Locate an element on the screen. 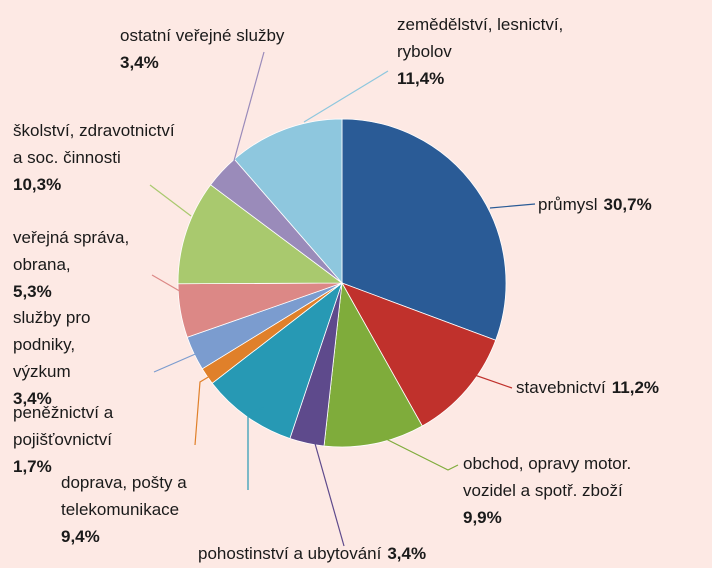 The height and width of the screenshot is (568, 712). slice-label-text: průmysl is located at coordinates (568, 204).